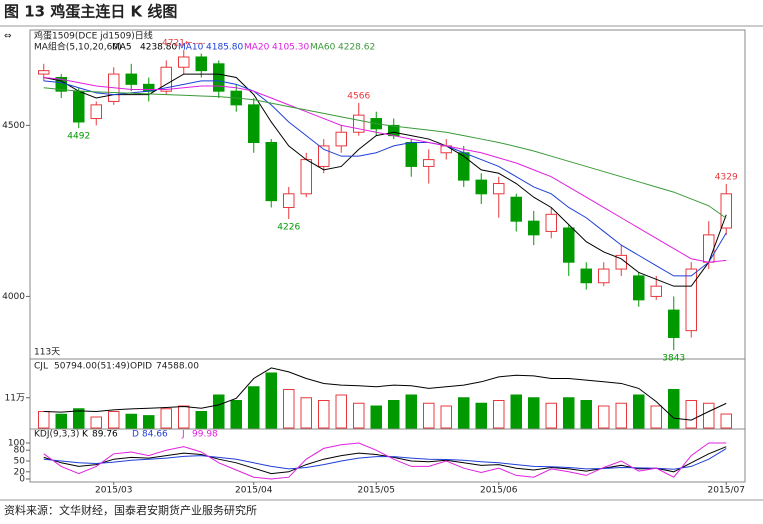  I want to click on period-label: 113天, so click(47, 353).